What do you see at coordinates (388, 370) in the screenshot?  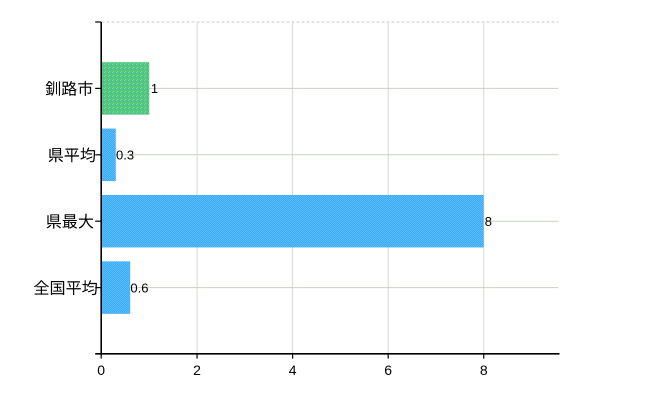 I see `svg-text: 6` at bounding box center [388, 370].